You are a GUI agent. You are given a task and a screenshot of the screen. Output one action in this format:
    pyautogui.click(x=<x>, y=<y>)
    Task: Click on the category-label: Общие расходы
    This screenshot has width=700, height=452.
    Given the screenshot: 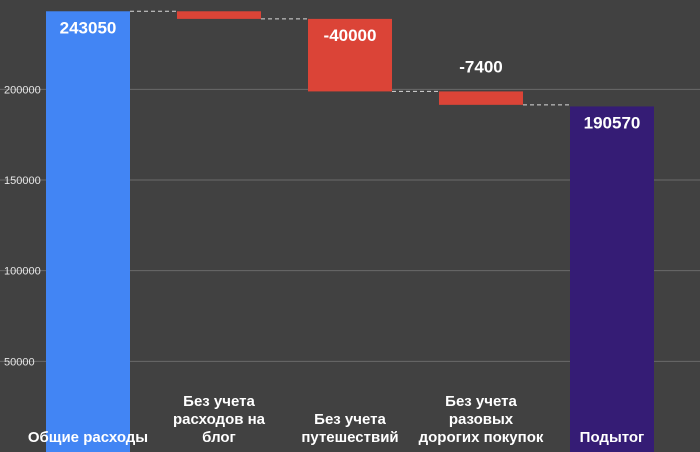 What is the action you would take?
    pyautogui.click(x=88, y=437)
    